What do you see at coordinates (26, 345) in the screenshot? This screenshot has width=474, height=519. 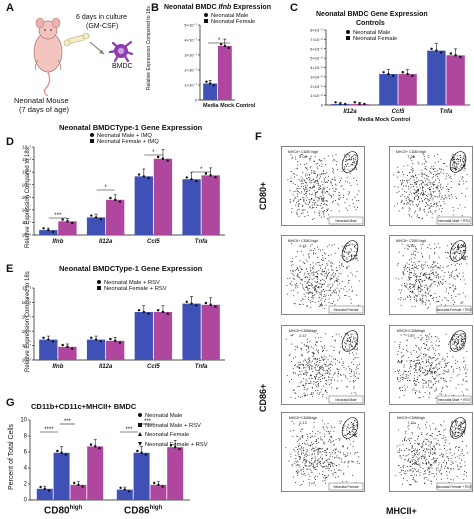 I see `E-ytick-label: 10⁻⁷` at bounding box center [26, 345].